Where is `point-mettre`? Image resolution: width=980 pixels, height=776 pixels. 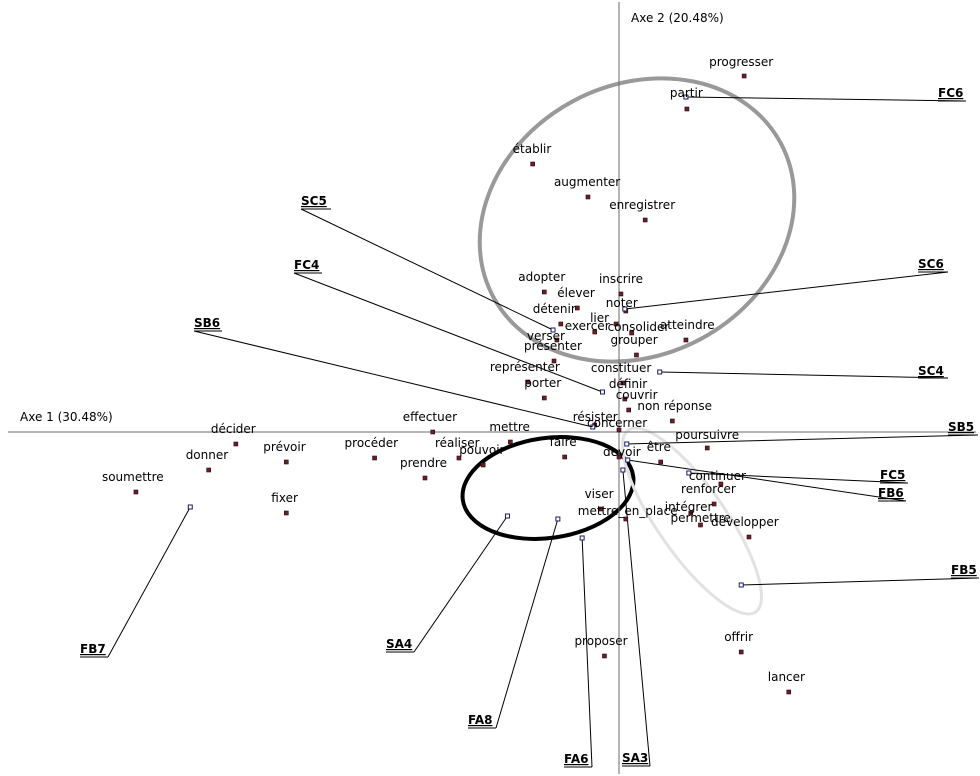
point-mettre is located at coordinates (510, 442).